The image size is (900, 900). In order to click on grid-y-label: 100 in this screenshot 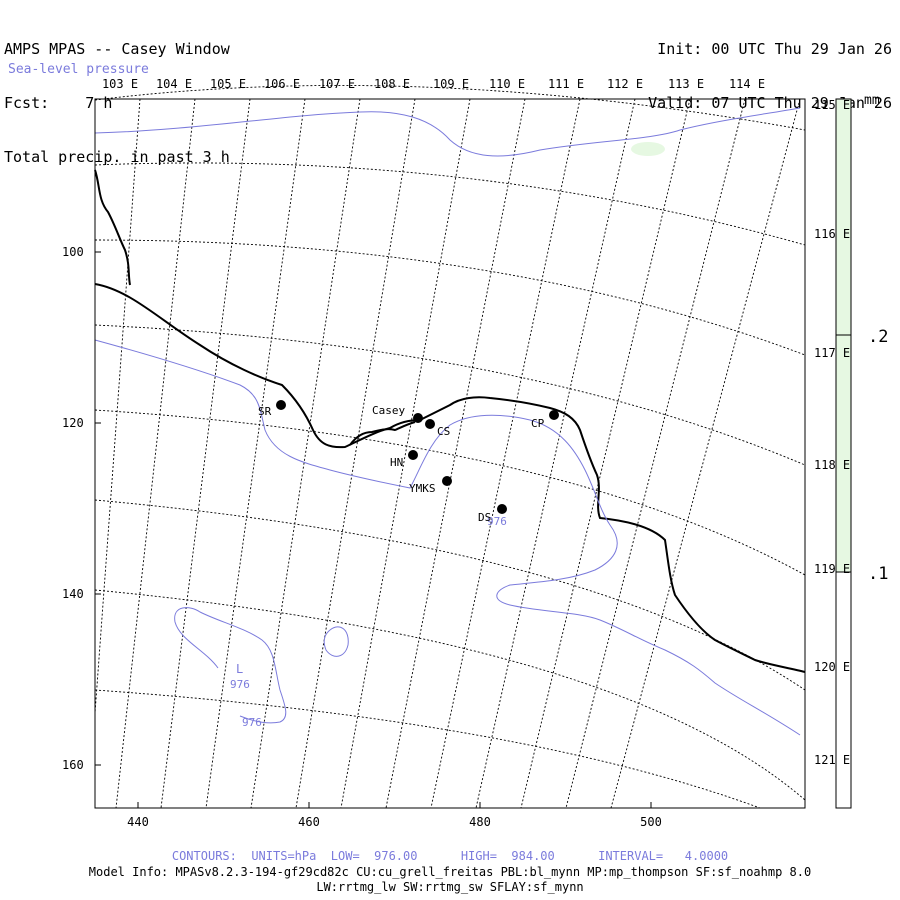, I will do `click(73, 252)`.